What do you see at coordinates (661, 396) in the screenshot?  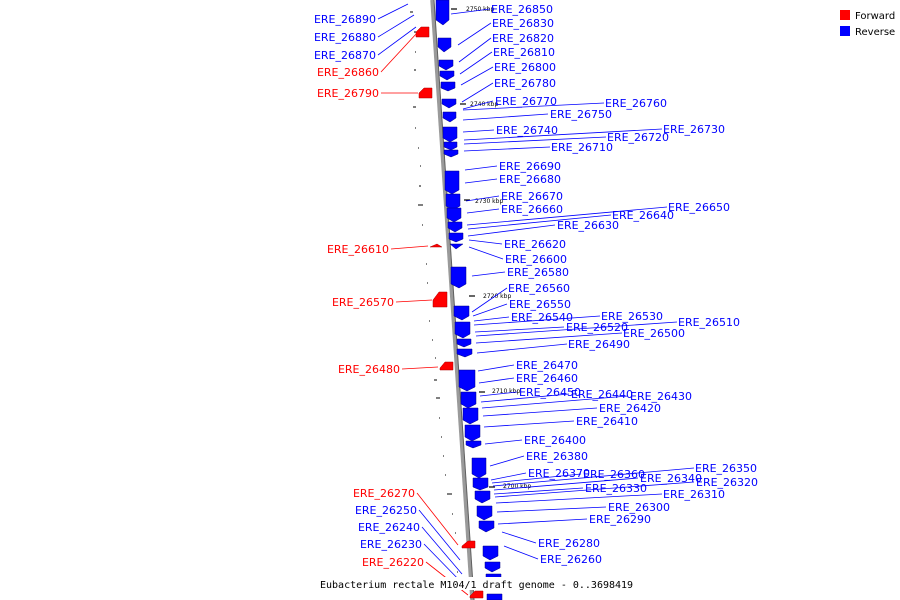 I see `gene-label: ERE_26430` at bounding box center [661, 396].